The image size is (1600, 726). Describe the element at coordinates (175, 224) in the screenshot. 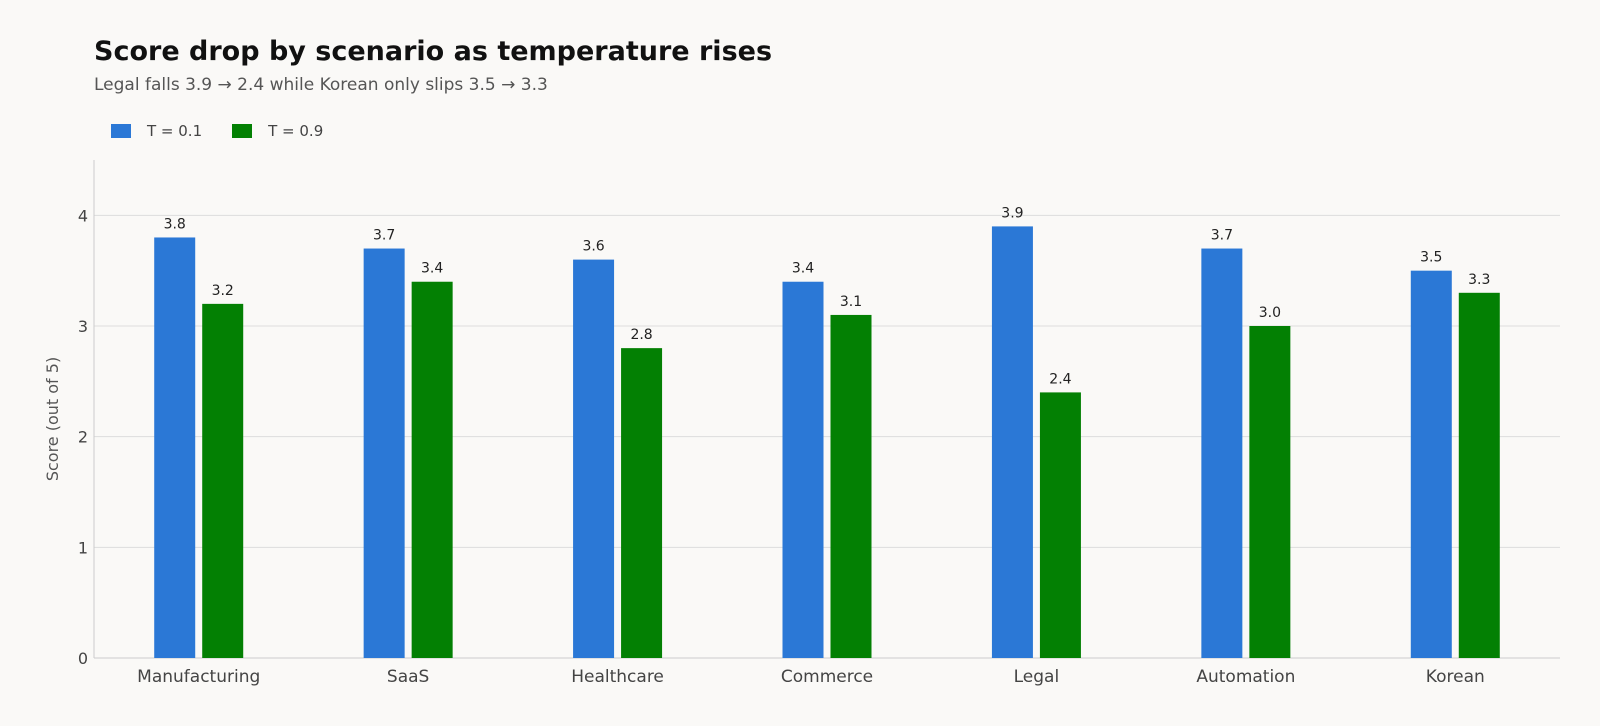

I see `data-label-manufacturing-series-1: 3.8` at that location.